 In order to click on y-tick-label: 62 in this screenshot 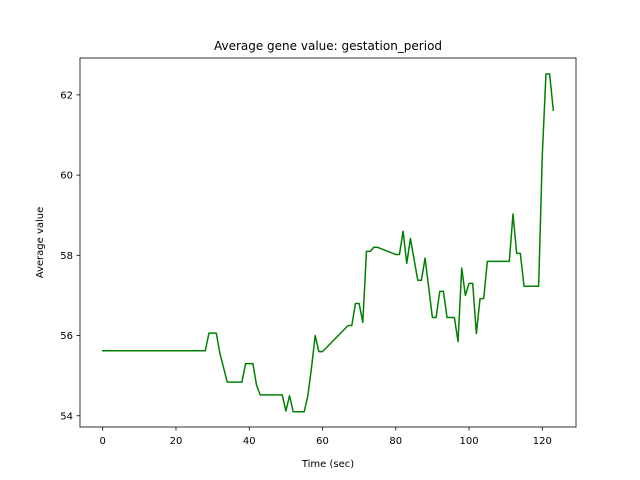, I will do `click(66, 95)`.